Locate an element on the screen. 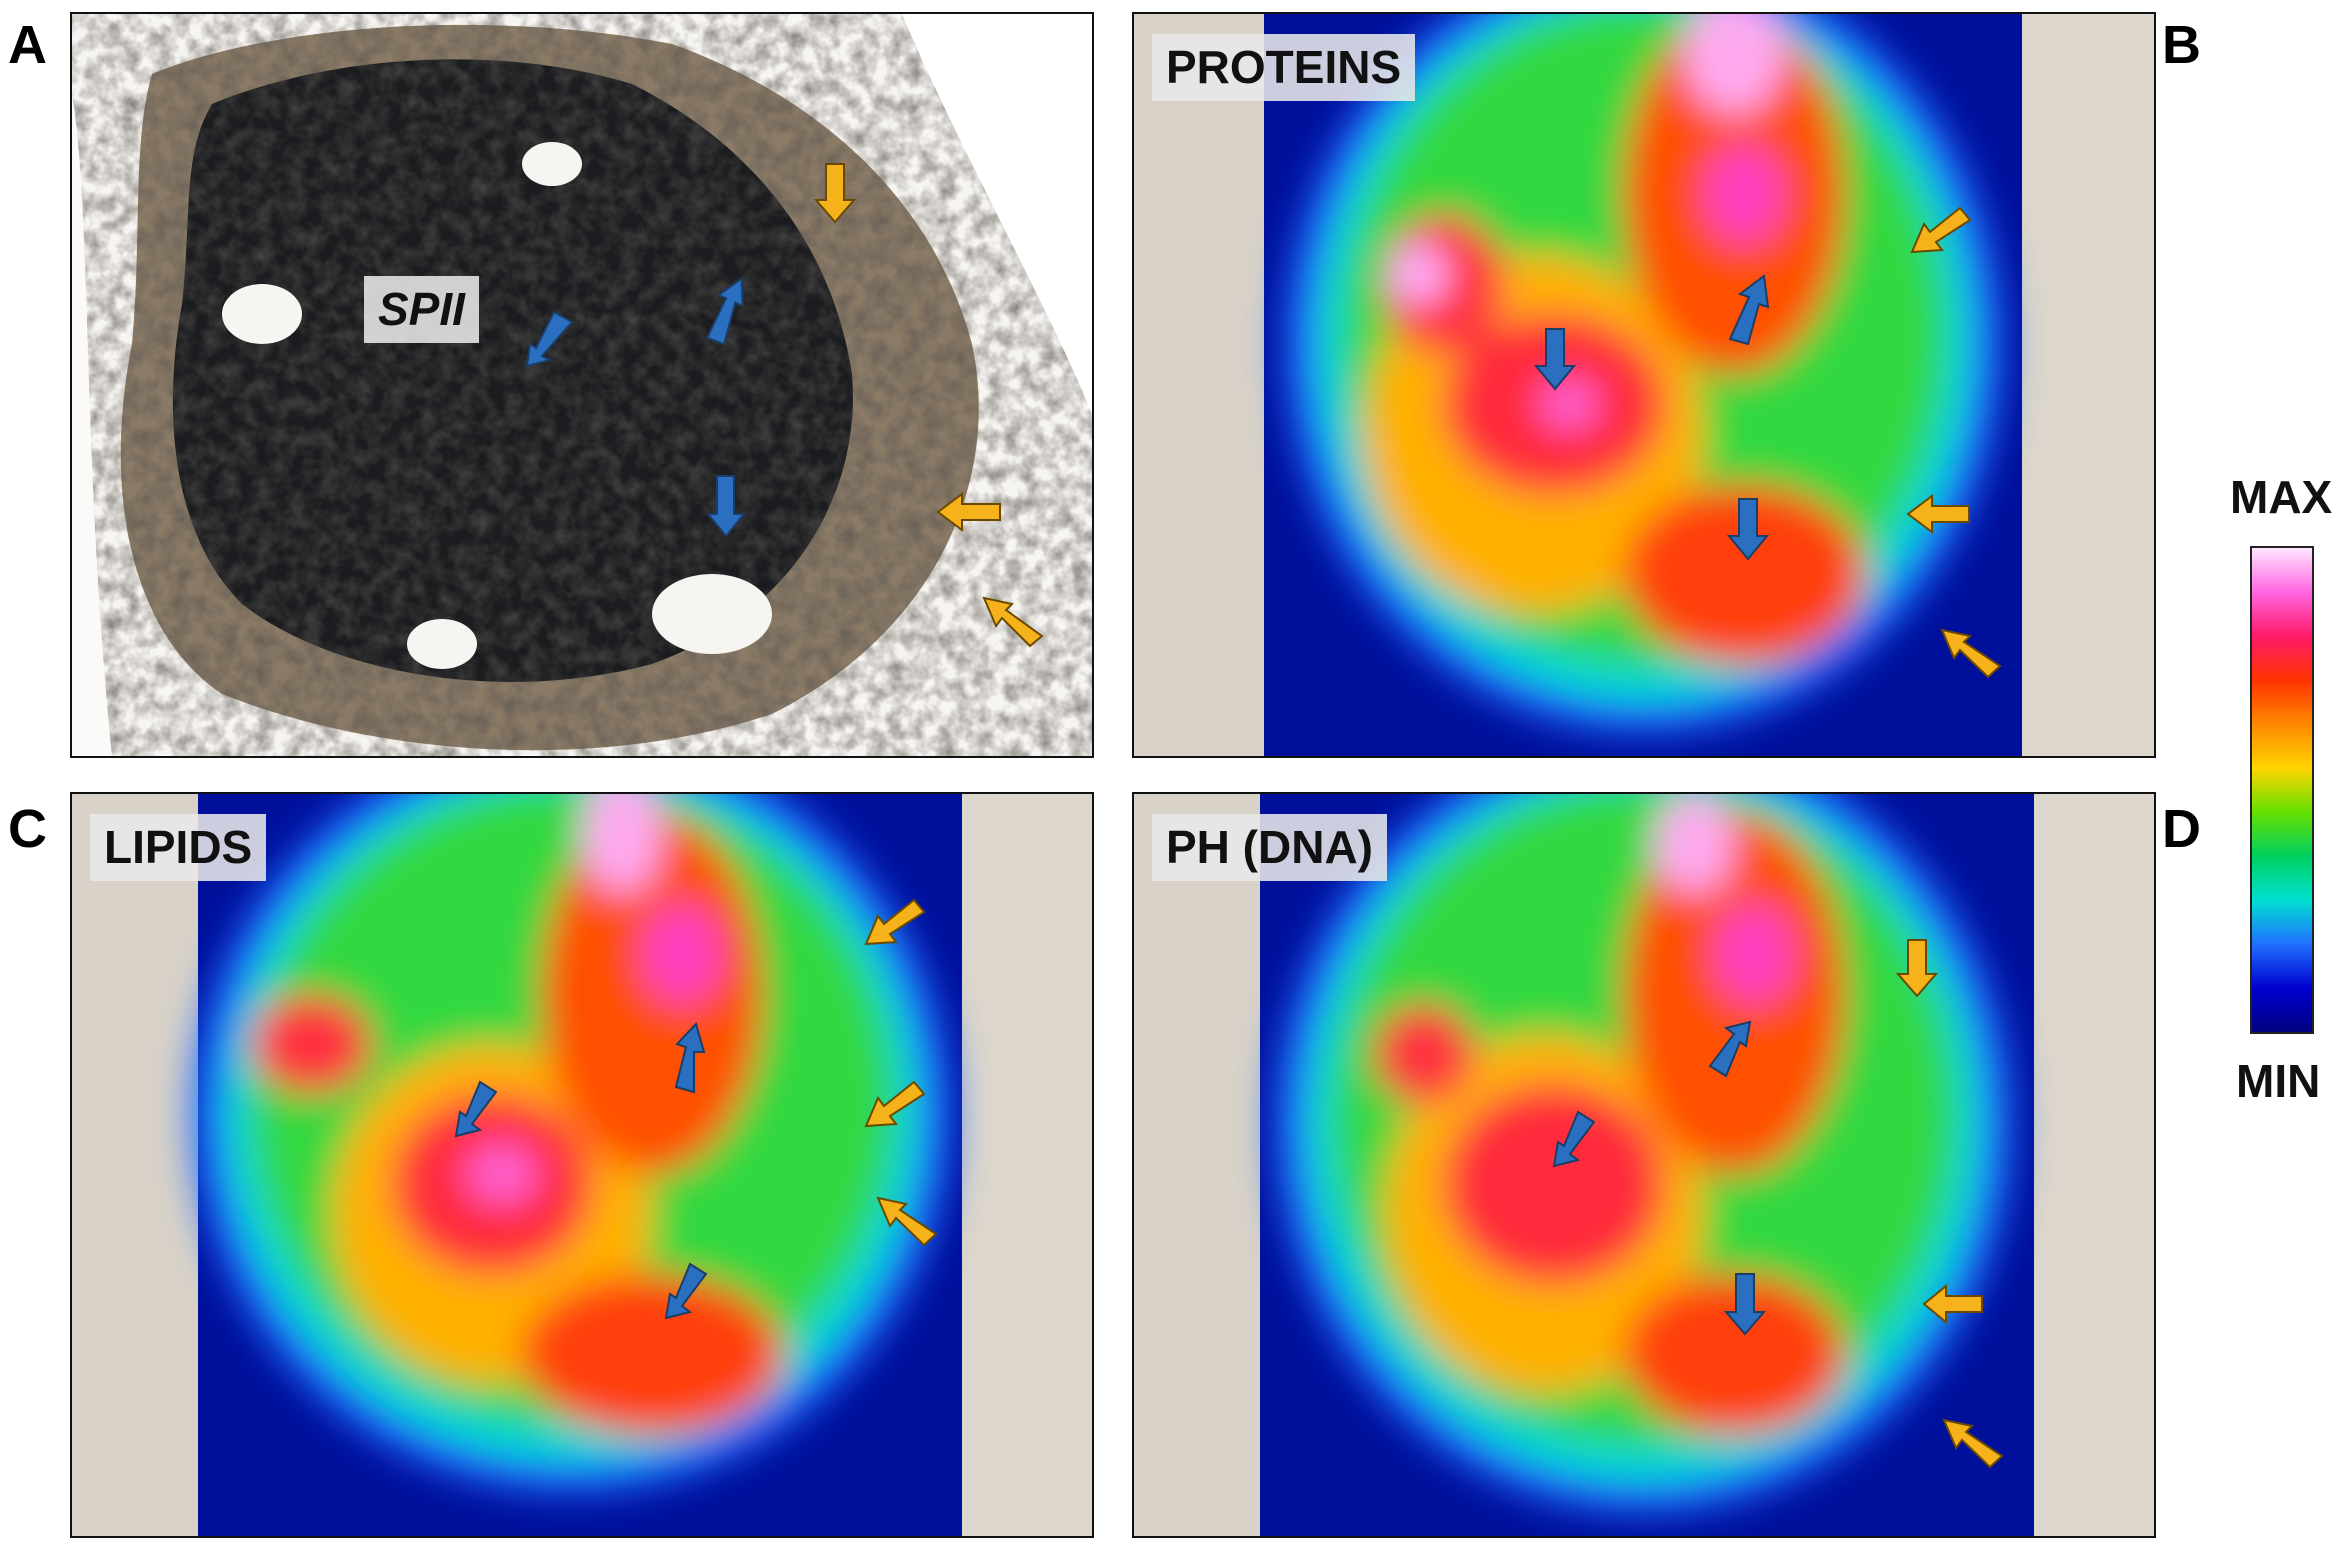 The width and height of the screenshot is (2351, 1553). panel-letter-c: C is located at coordinates (27, 829).